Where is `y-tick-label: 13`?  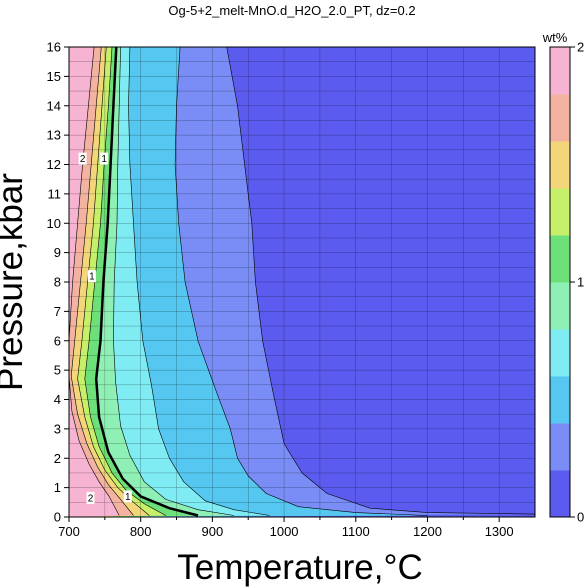
y-tick-label: 13 is located at coordinates (54, 135).